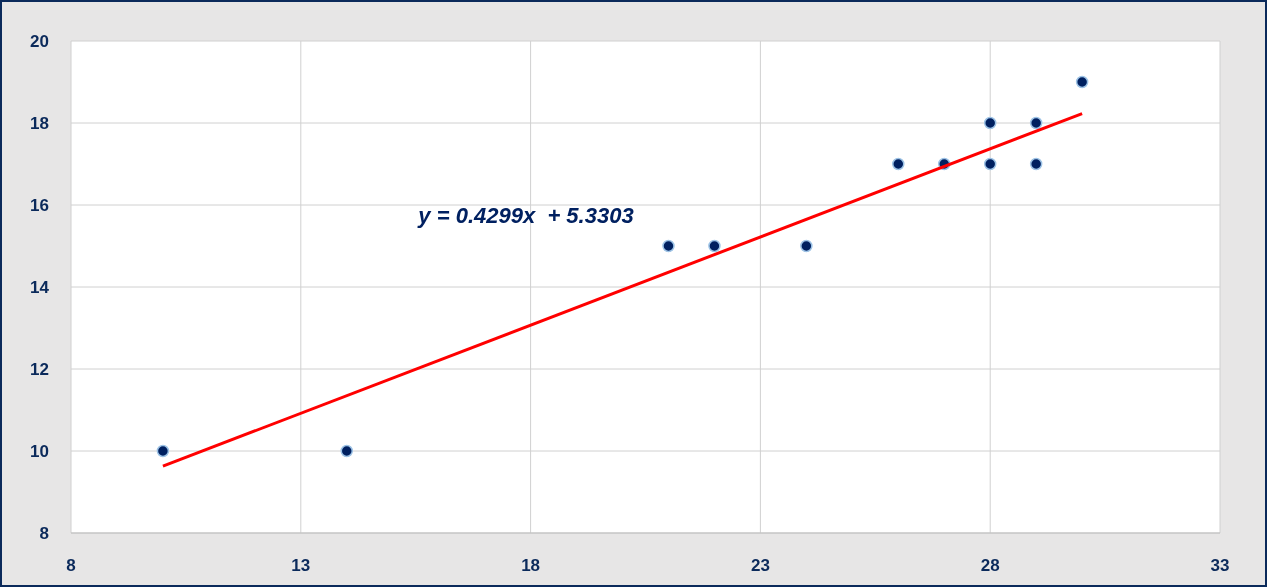  What do you see at coordinates (39, 451) in the screenshot?
I see `y-tick-label: 10` at bounding box center [39, 451].